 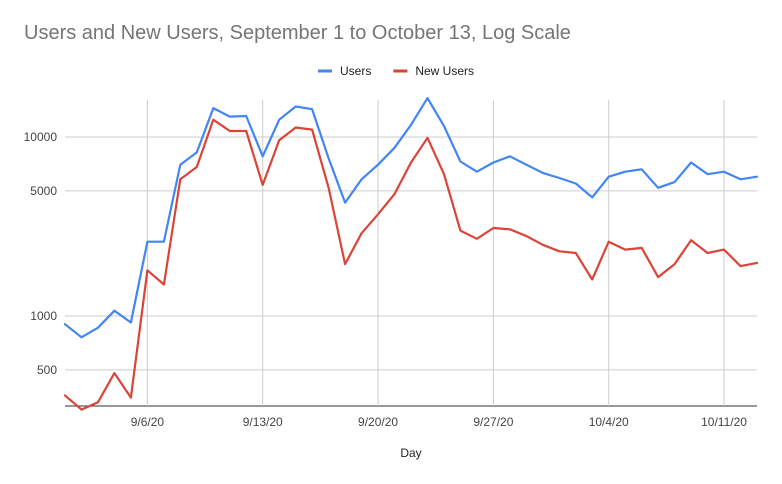 What do you see at coordinates (396, 71) in the screenshot?
I see `legend: Users New Users` at bounding box center [396, 71].